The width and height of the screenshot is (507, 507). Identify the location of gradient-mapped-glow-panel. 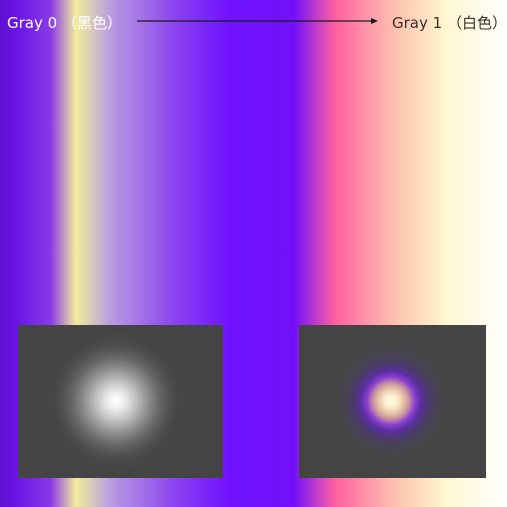
(392, 401).